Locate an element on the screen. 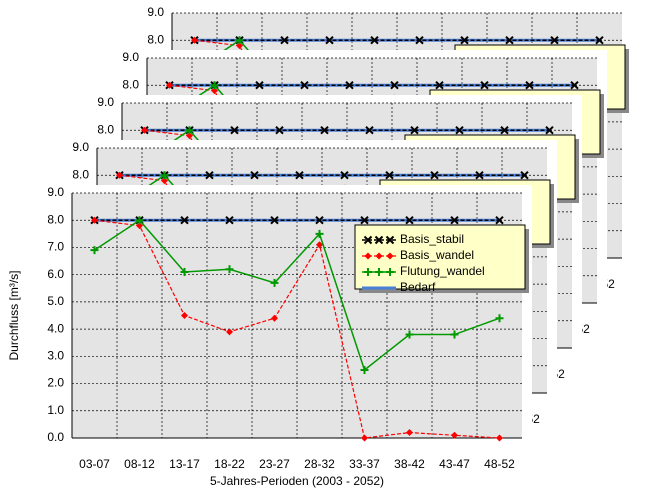 This screenshot has width=646, height=493. y-tick-label: 1.0 is located at coordinates (55, 410).